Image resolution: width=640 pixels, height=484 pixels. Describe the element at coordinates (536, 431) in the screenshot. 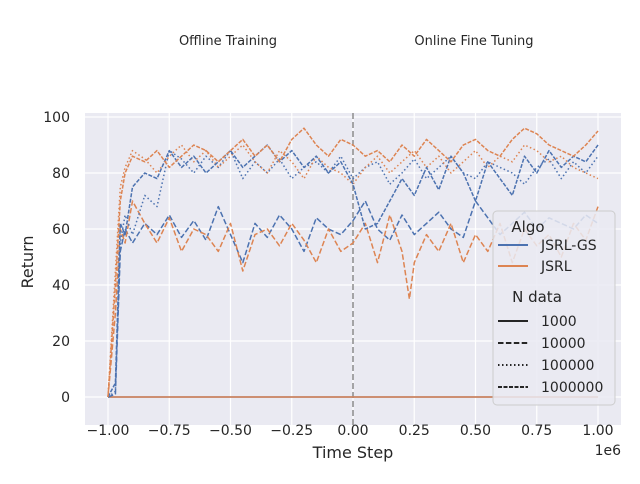

I see `x-tick-label: 0.75` at that location.